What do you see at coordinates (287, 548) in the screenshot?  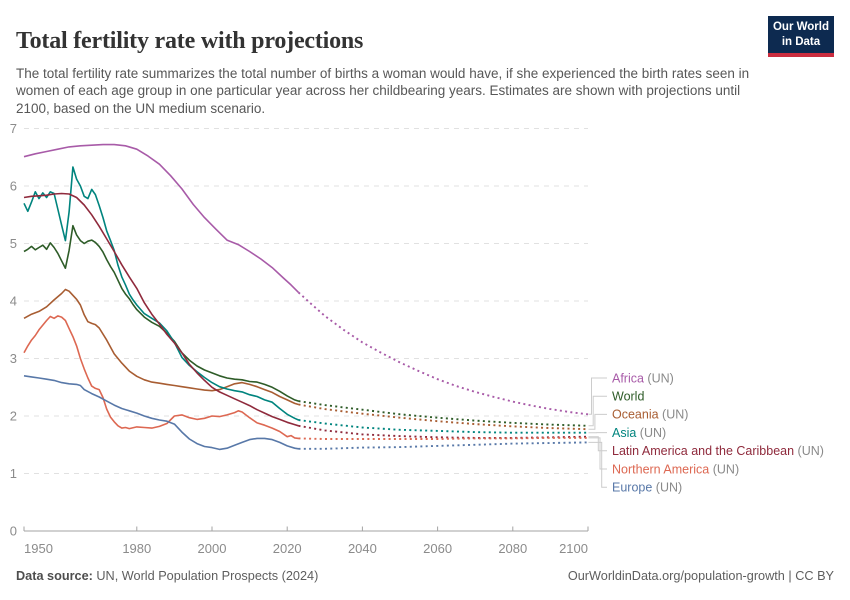 I see `x-tick-label: 2020` at bounding box center [287, 548].